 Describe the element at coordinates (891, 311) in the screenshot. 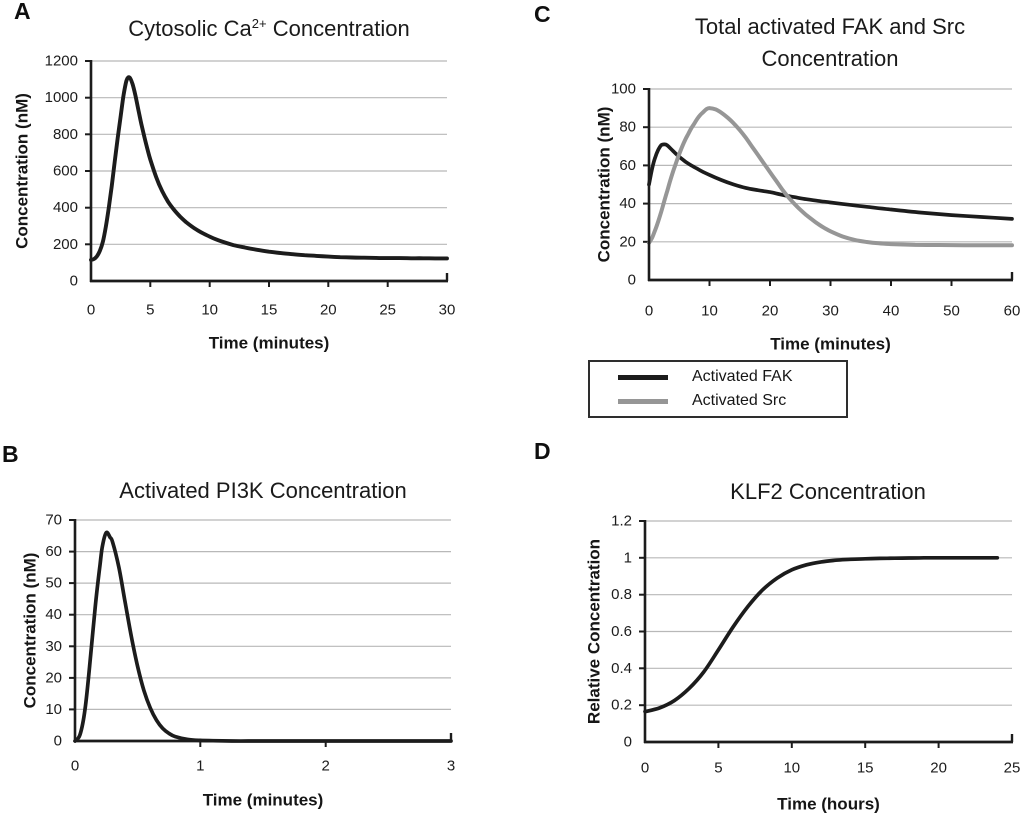

I see `x-tick-label-40: 40` at that location.